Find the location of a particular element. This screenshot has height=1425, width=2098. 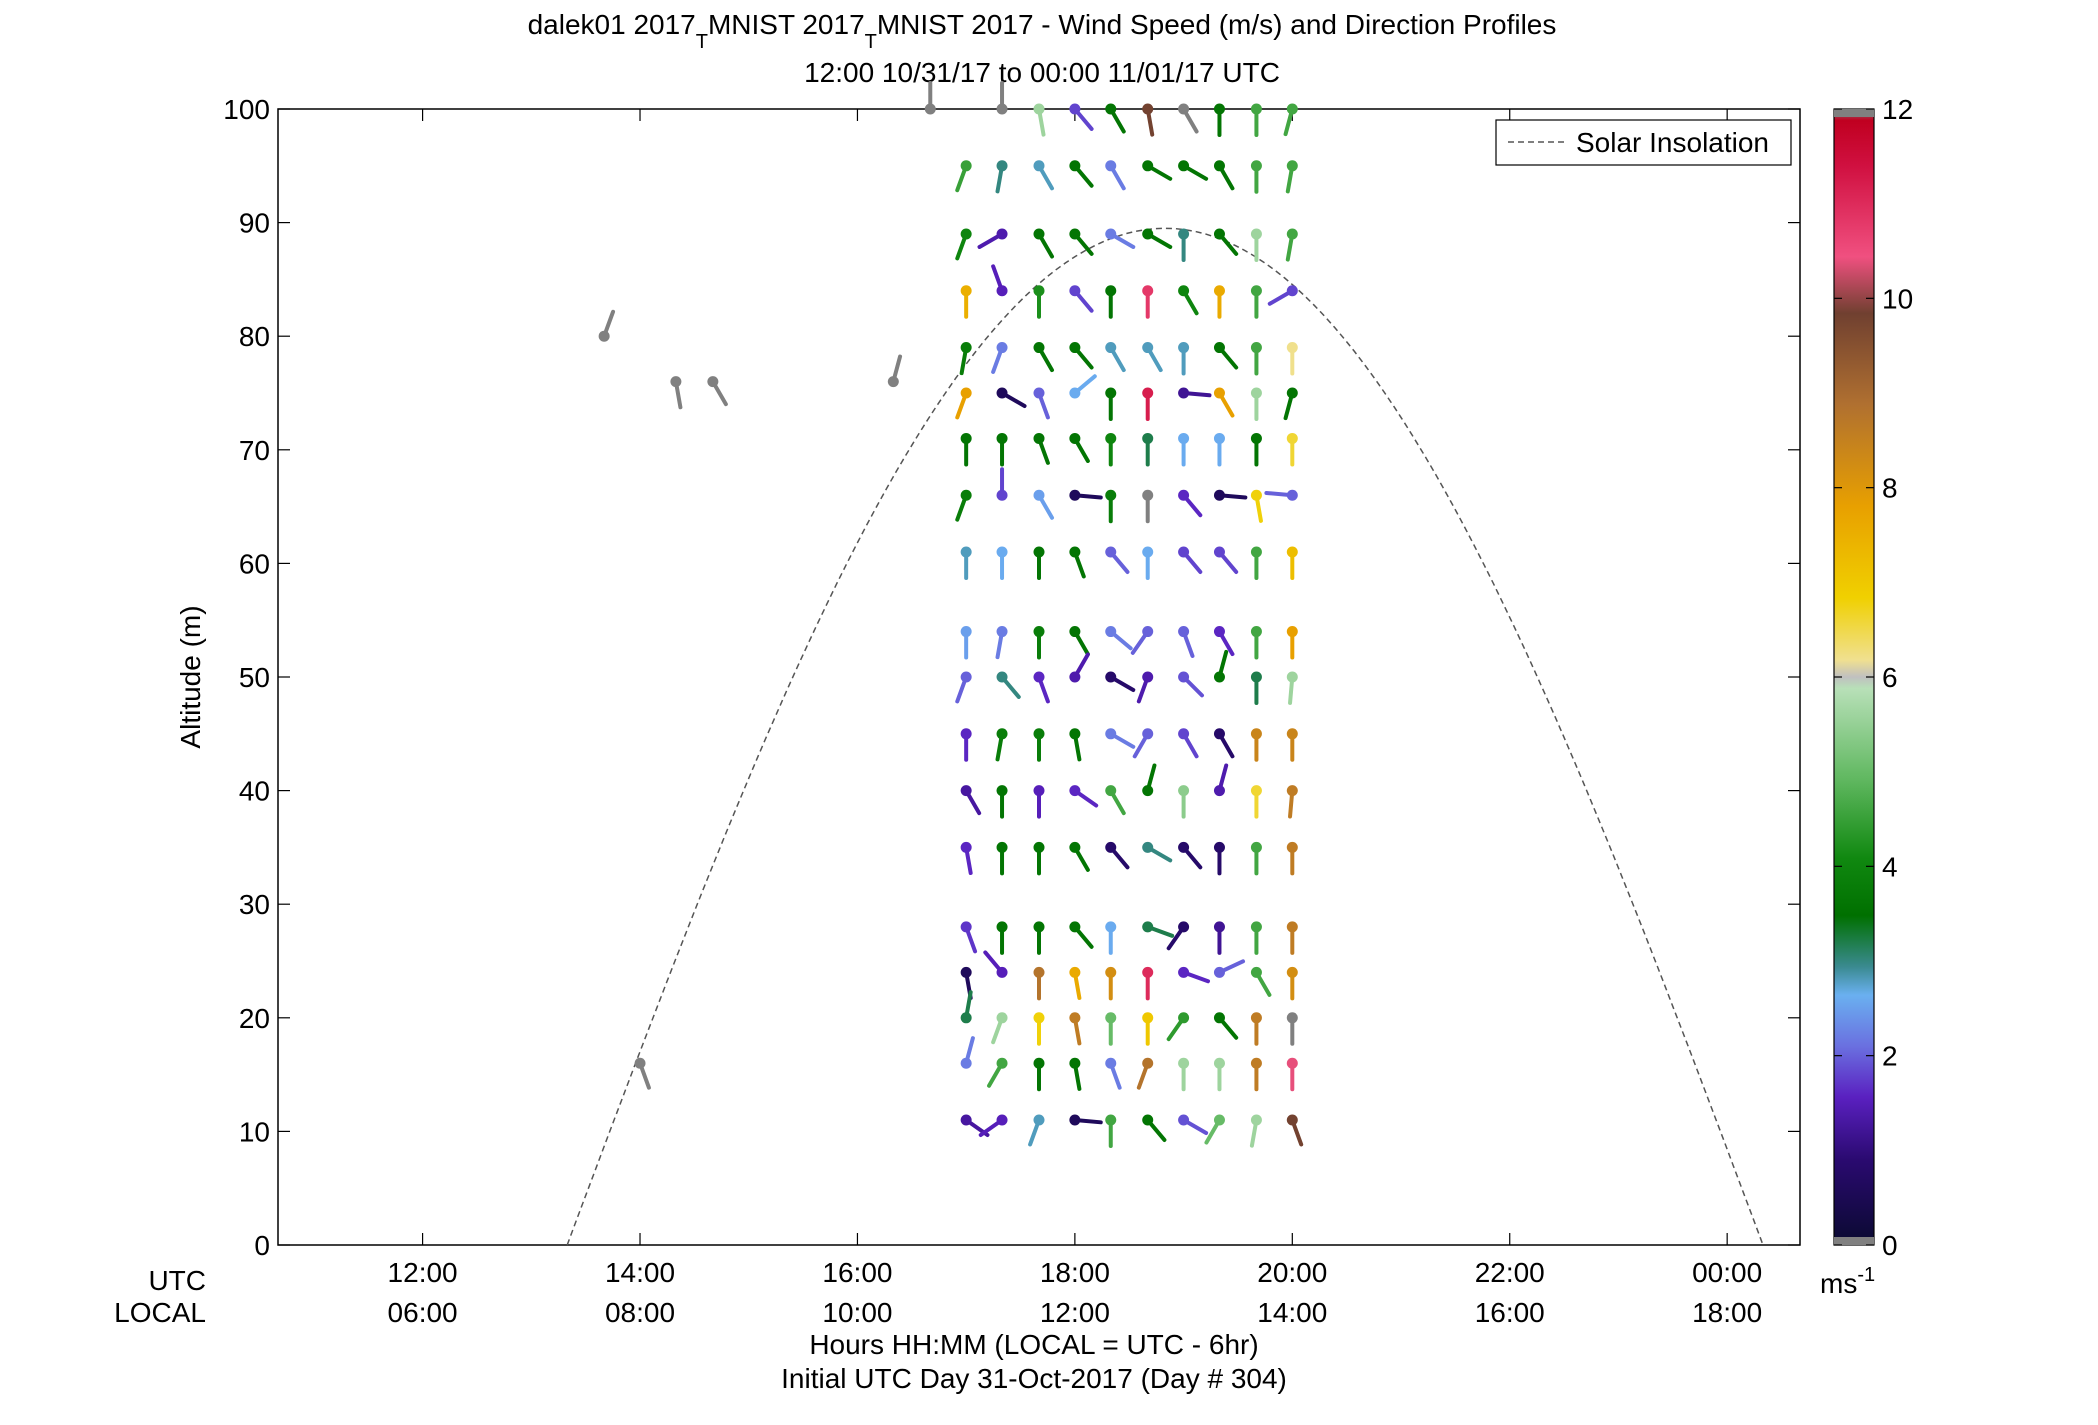

y-tick-label: 90 is located at coordinates (254, 223).